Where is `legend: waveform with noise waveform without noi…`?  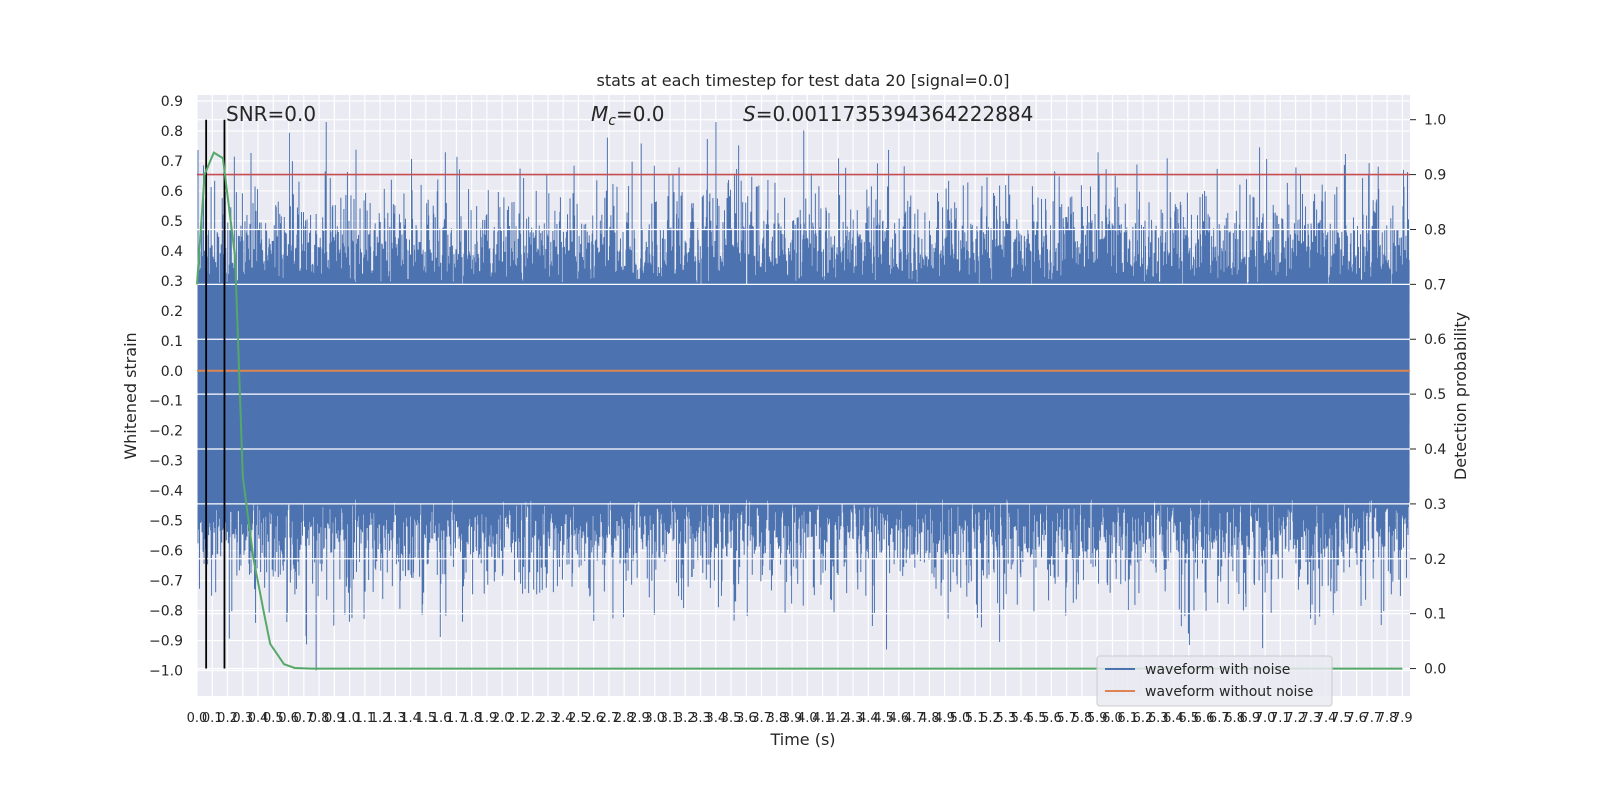
legend: waveform with noise waveform without noi… is located at coordinates (1214, 681).